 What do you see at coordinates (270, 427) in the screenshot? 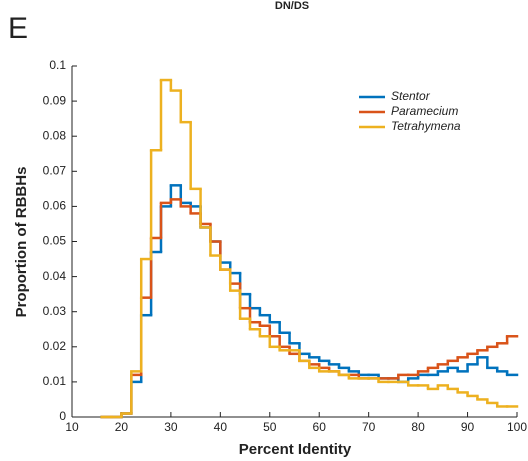
I see `x-tick-label: 50` at bounding box center [270, 427].